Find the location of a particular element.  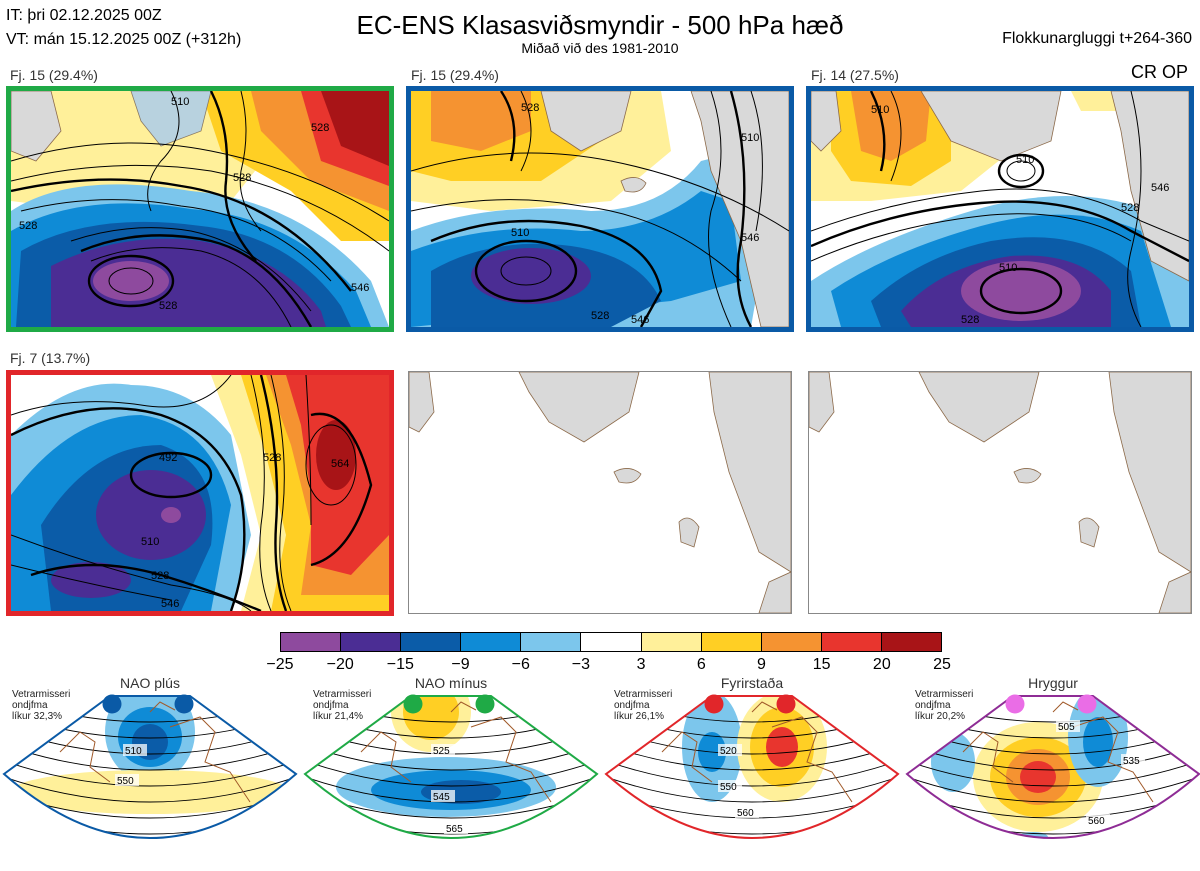

colorbar-tick-label: 25 is located at coordinates (942, 664).